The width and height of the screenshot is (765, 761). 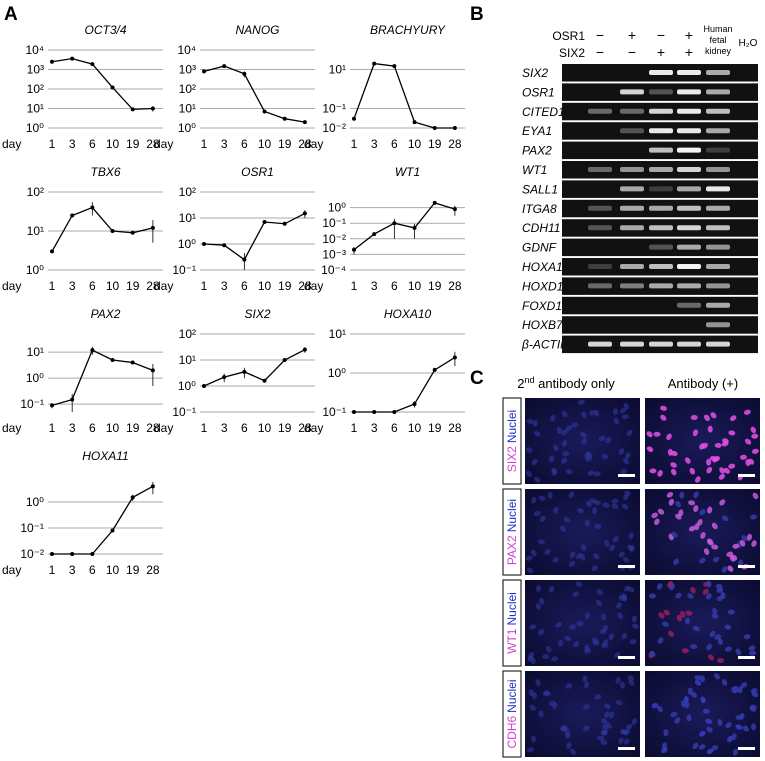 What do you see at coordinates (285, 428) in the screenshot?
I see `x-tick-label: 19` at bounding box center [285, 428].